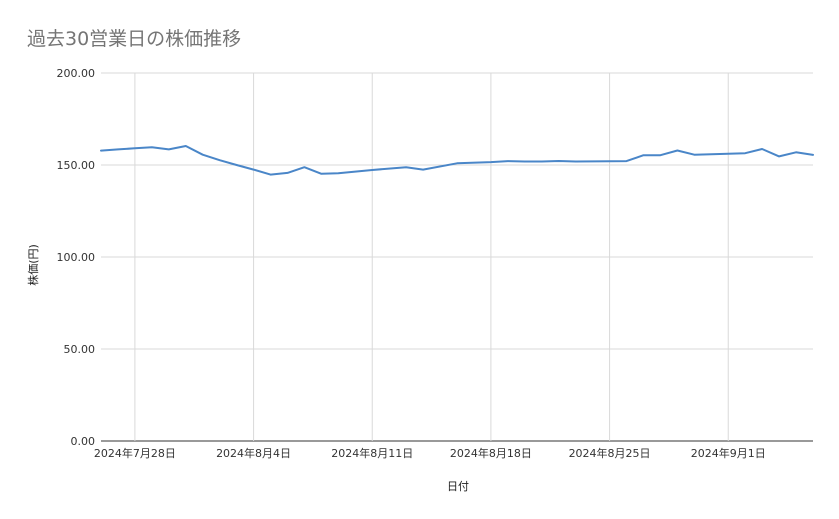  I want to click on y-tick-label: 200.00, so click(76, 73).